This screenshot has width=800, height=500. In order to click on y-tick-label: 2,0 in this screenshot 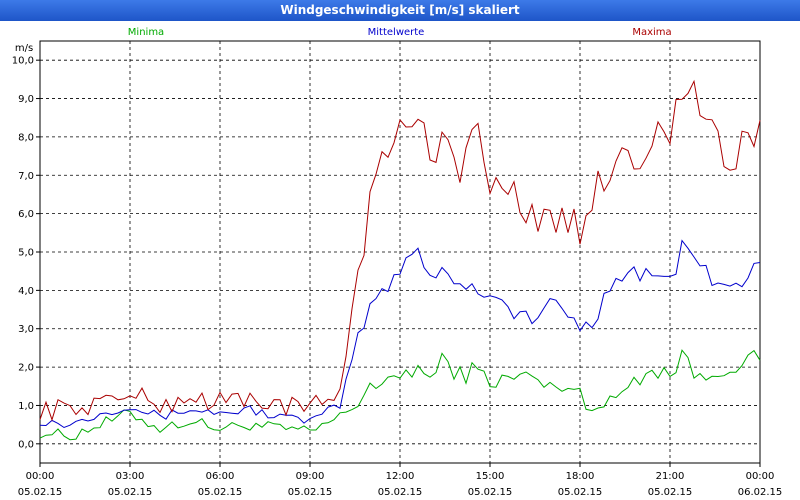, I will do `click(26, 368)`.